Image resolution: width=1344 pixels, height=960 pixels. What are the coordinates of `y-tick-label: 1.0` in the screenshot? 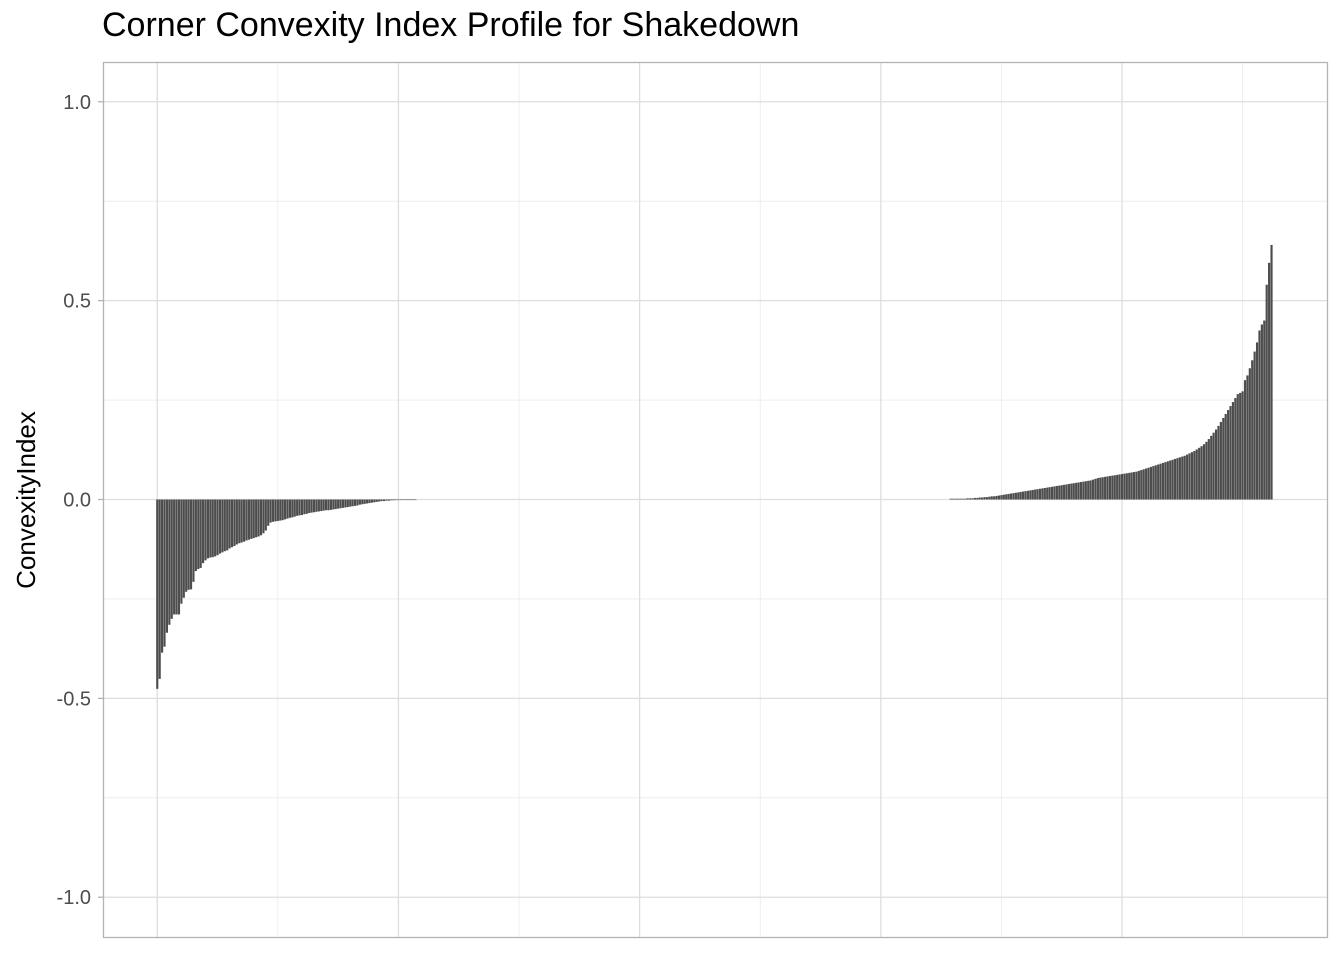 It's located at (77, 103).